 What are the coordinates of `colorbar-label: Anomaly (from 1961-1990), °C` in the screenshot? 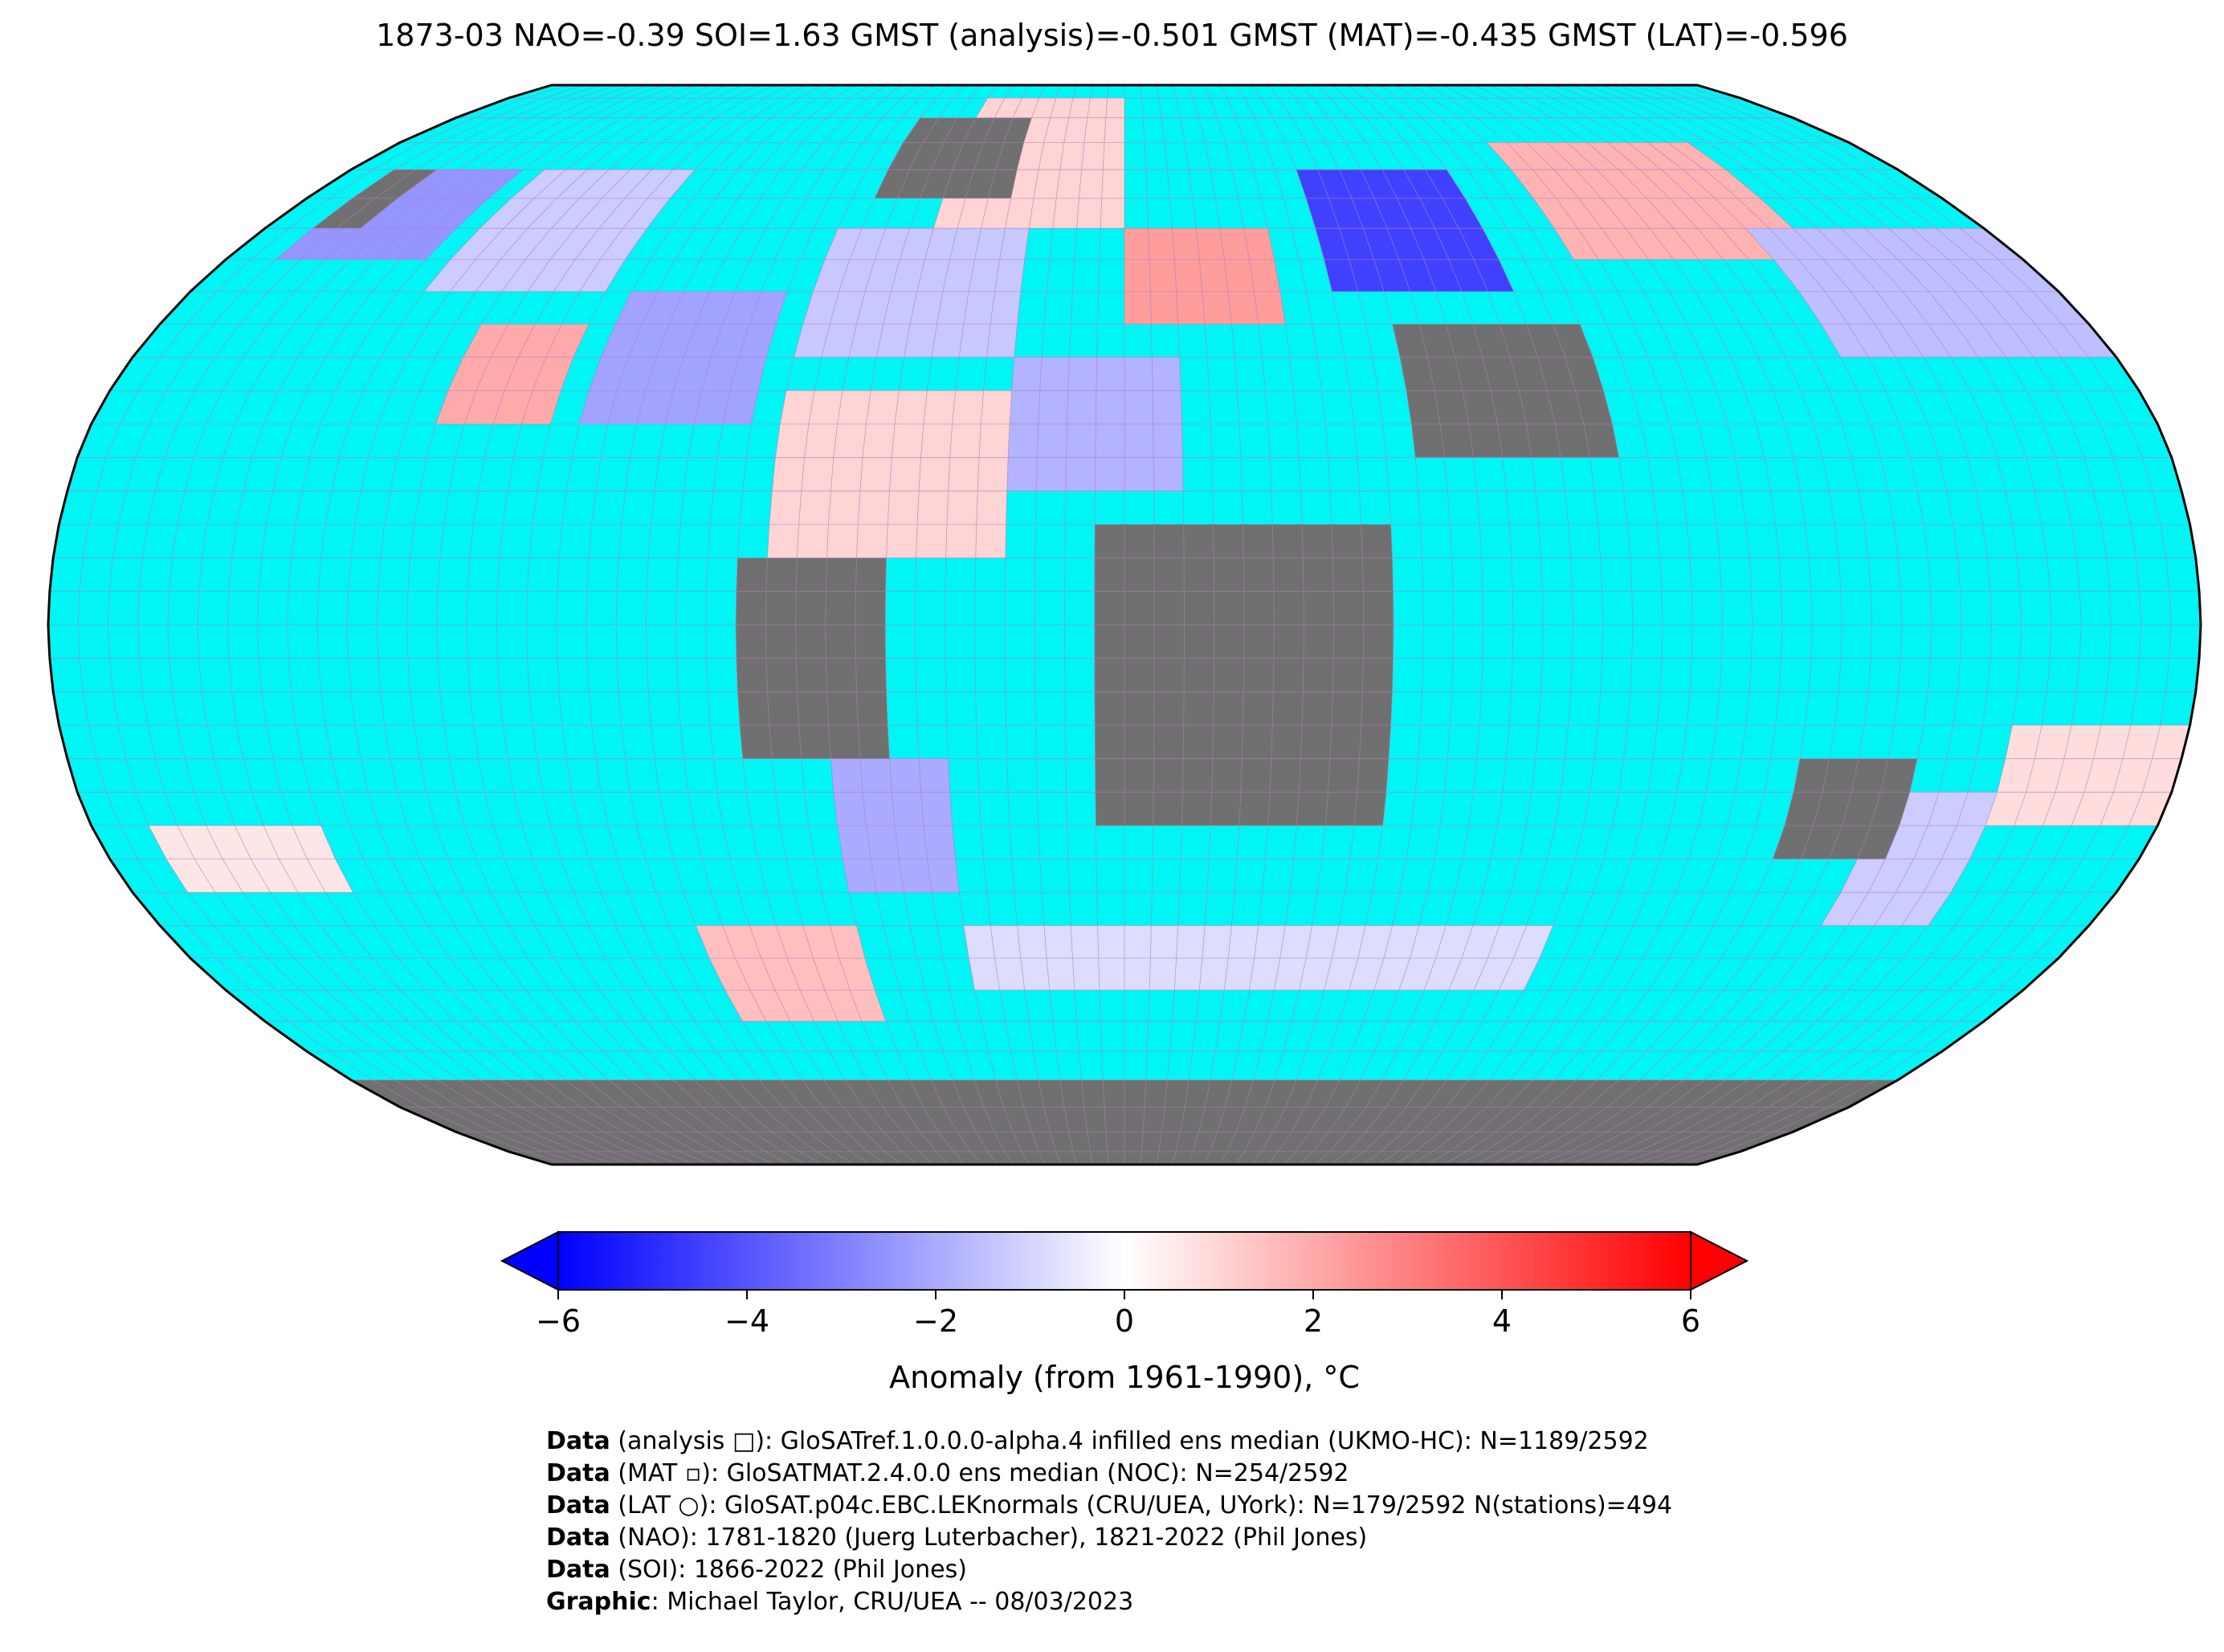 It's located at (1124, 1377).